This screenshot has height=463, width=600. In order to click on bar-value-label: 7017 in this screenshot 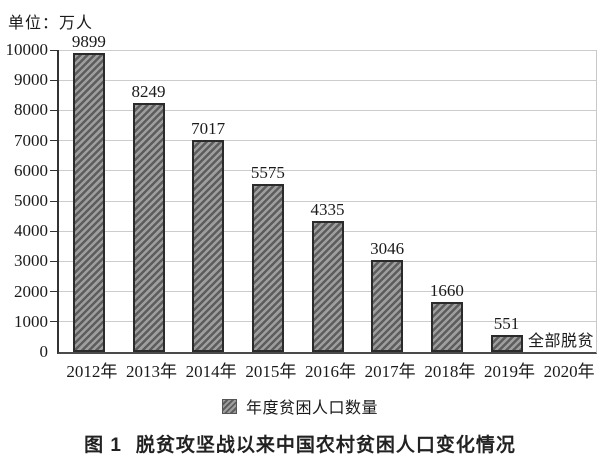, I will do `click(208, 128)`.